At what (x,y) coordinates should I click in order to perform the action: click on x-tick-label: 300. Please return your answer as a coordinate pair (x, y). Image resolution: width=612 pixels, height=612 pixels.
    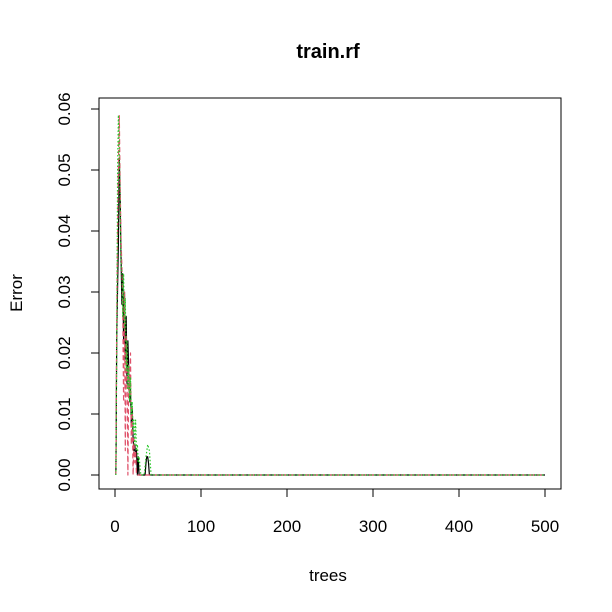
    Looking at the image, I should click on (373, 526).